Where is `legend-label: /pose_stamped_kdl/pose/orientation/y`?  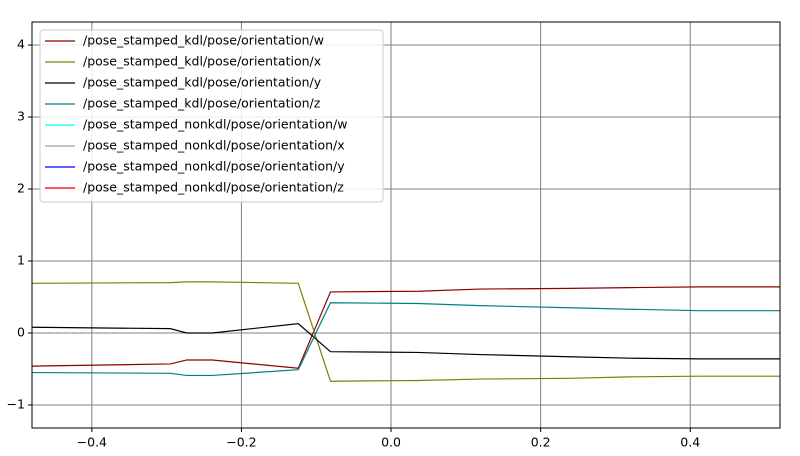
legend-label: /pose_stamped_kdl/pose/orientation/y is located at coordinates (202, 82).